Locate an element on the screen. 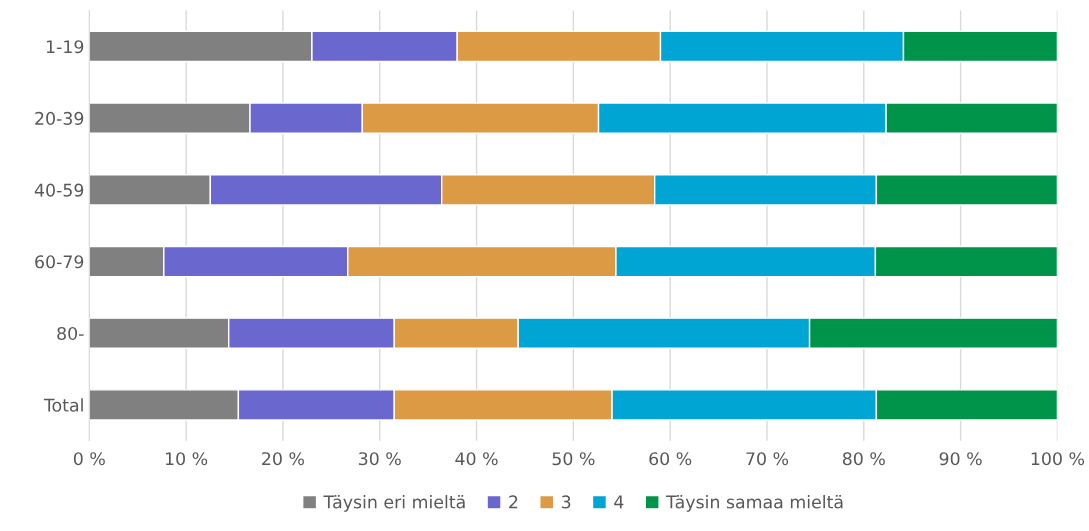 This screenshot has height=531, width=1089. x-tick-label: 10 % is located at coordinates (186, 459).